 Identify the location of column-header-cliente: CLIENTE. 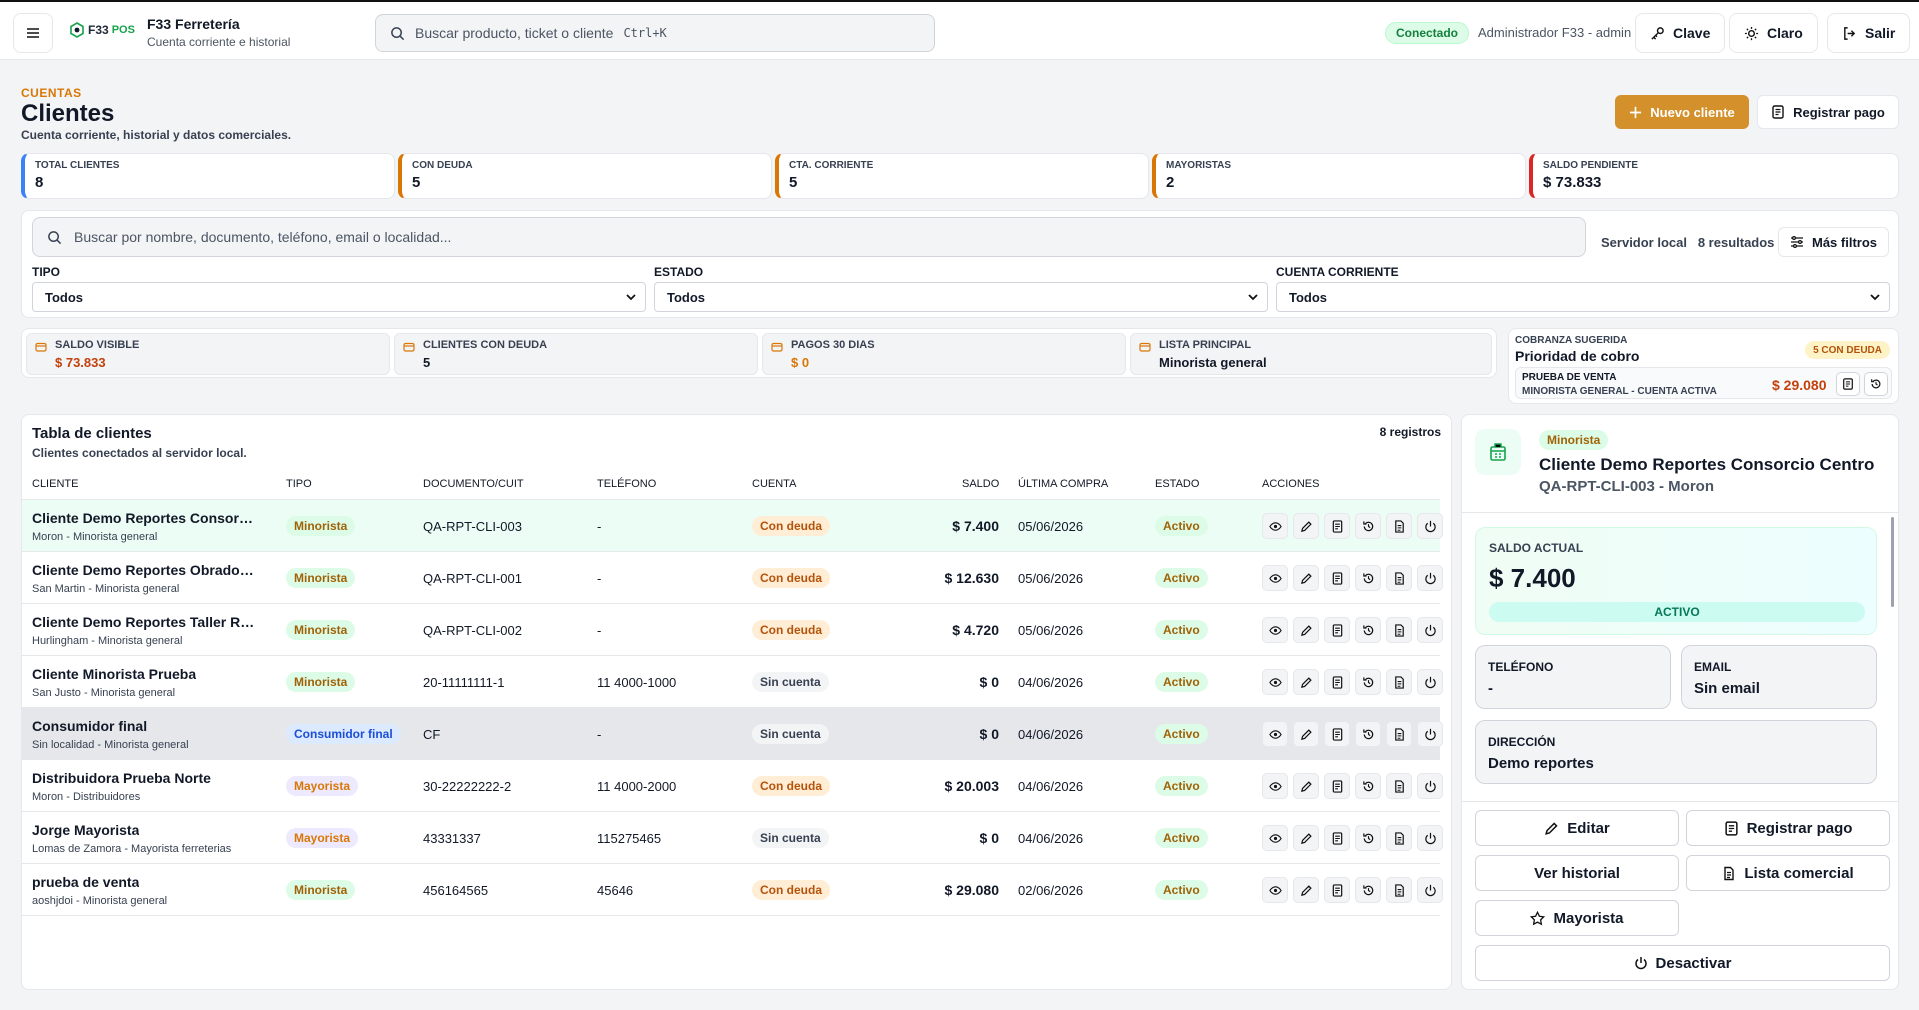
(55, 484).